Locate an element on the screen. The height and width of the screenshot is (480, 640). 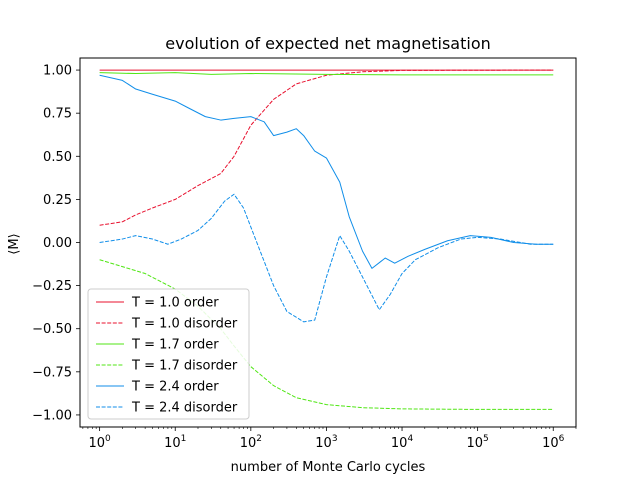
x-tick-label: 10⁰ is located at coordinates (99, 442).